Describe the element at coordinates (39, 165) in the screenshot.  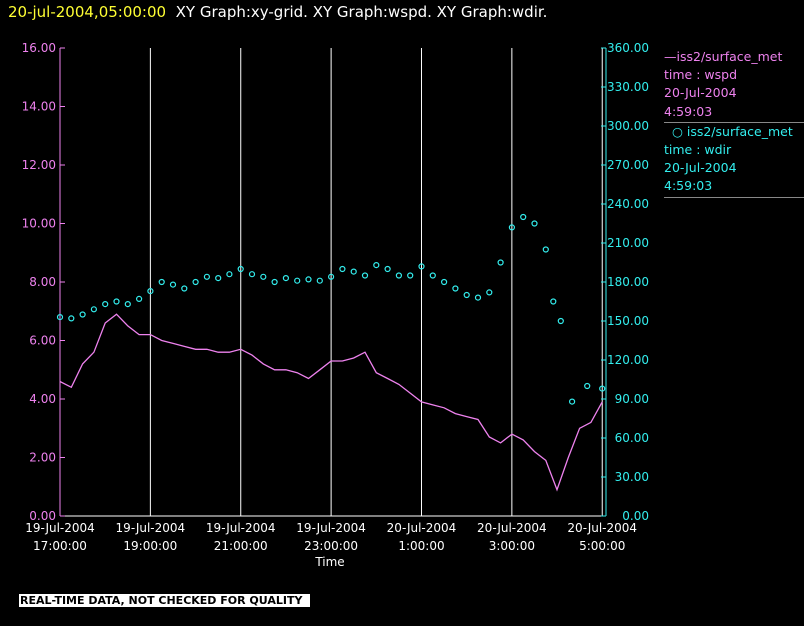
I see `left-tick-label: 12.00` at that location.